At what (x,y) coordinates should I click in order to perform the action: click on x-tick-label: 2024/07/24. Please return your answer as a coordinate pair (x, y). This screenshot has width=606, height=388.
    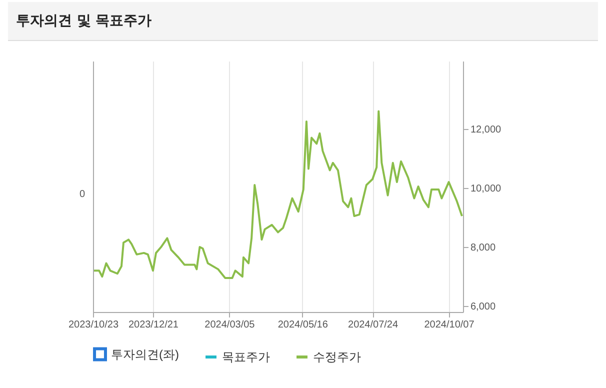
    Looking at the image, I should click on (373, 325).